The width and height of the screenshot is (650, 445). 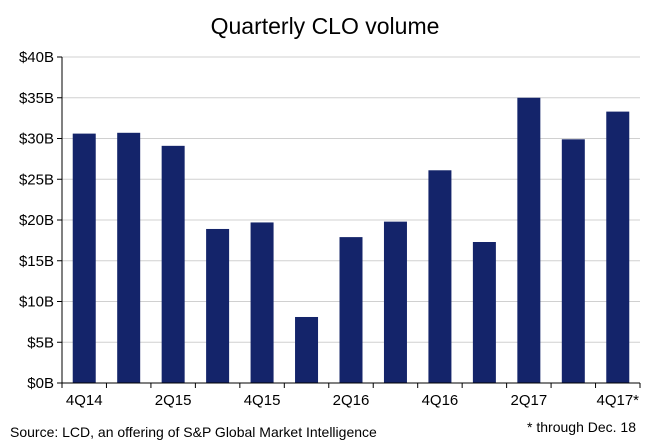 What do you see at coordinates (40, 342) in the screenshot?
I see `y-tick-label: $5B` at bounding box center [40, 342].